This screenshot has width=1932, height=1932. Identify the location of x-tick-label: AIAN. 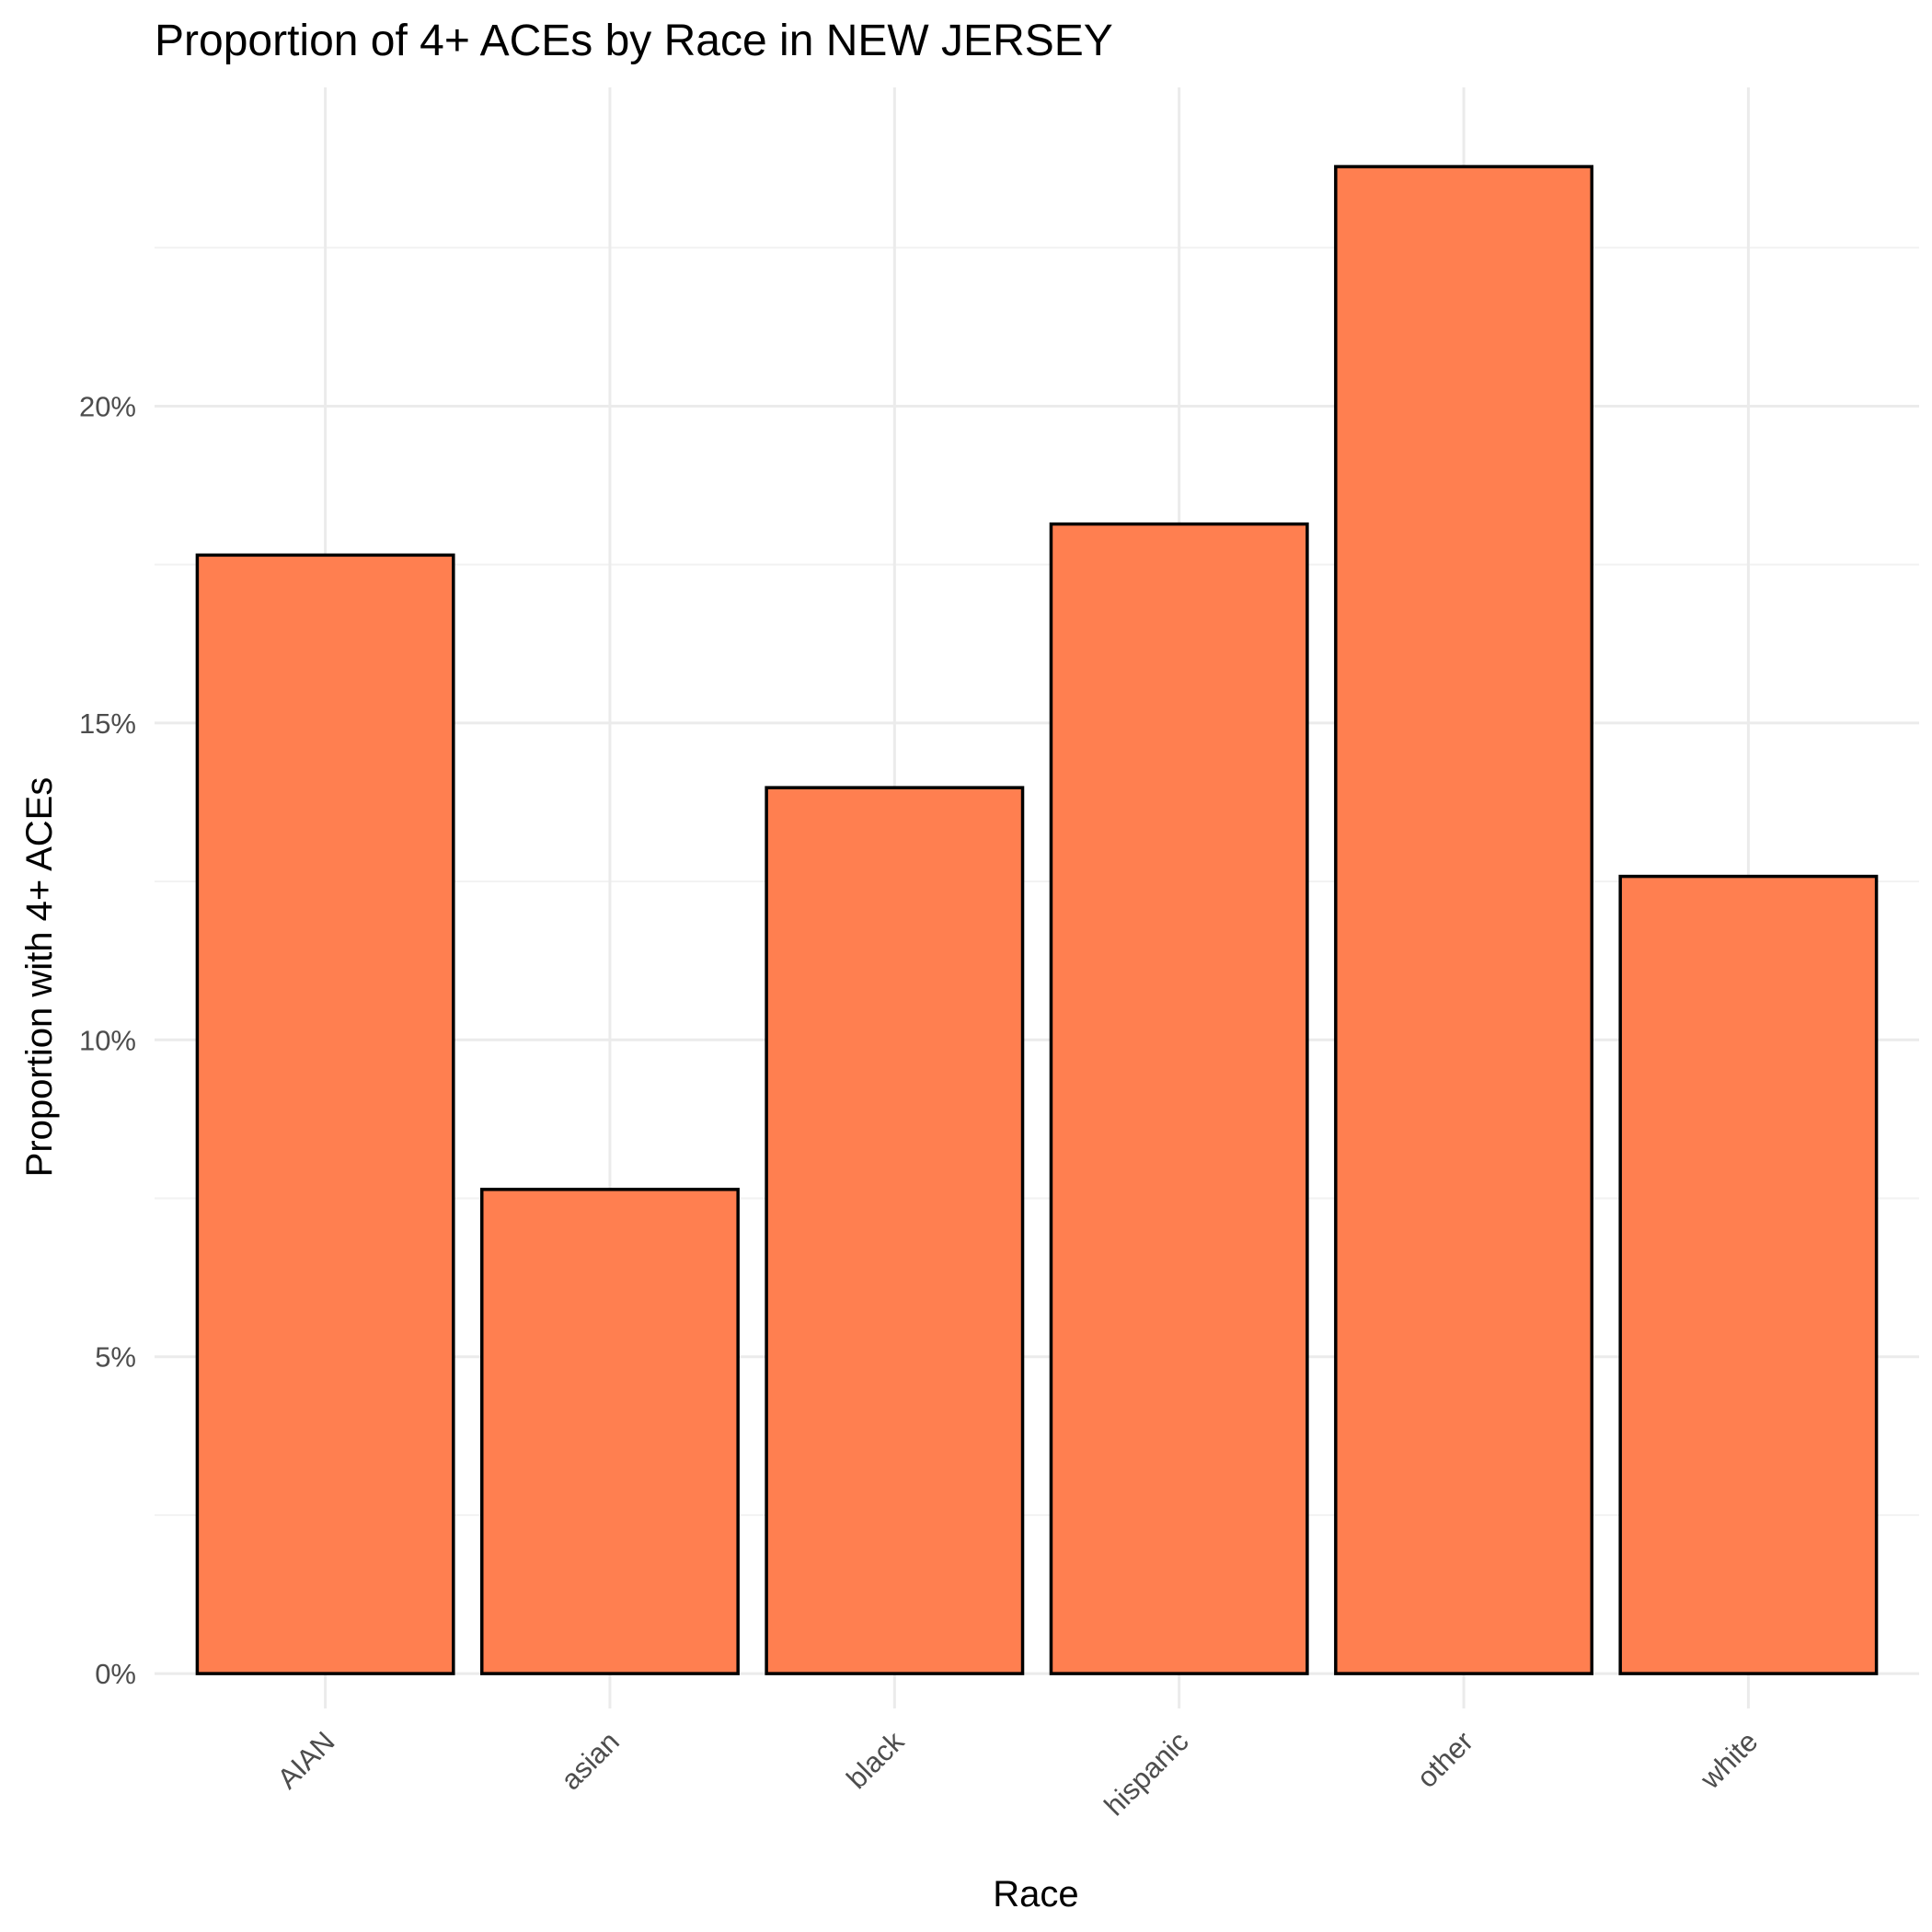
(306, 1760).